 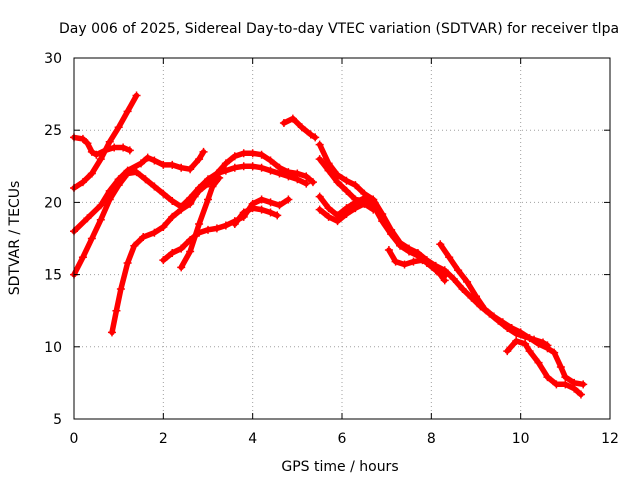 What do you see at coordinates (163, 439) in the screenshot?
I see `x-tick-label: 2` at bounding box center [163, 439].